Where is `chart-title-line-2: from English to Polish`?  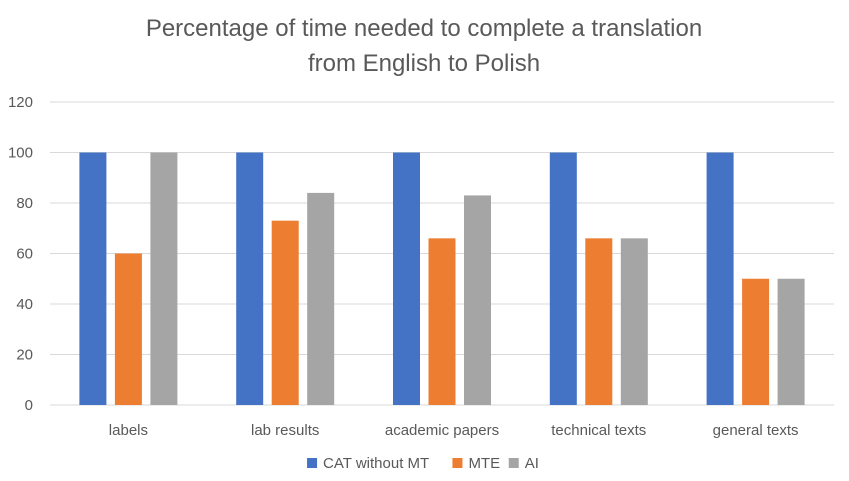
chart-title-line-2: from English to Polish is located at coordinates (424, 63).